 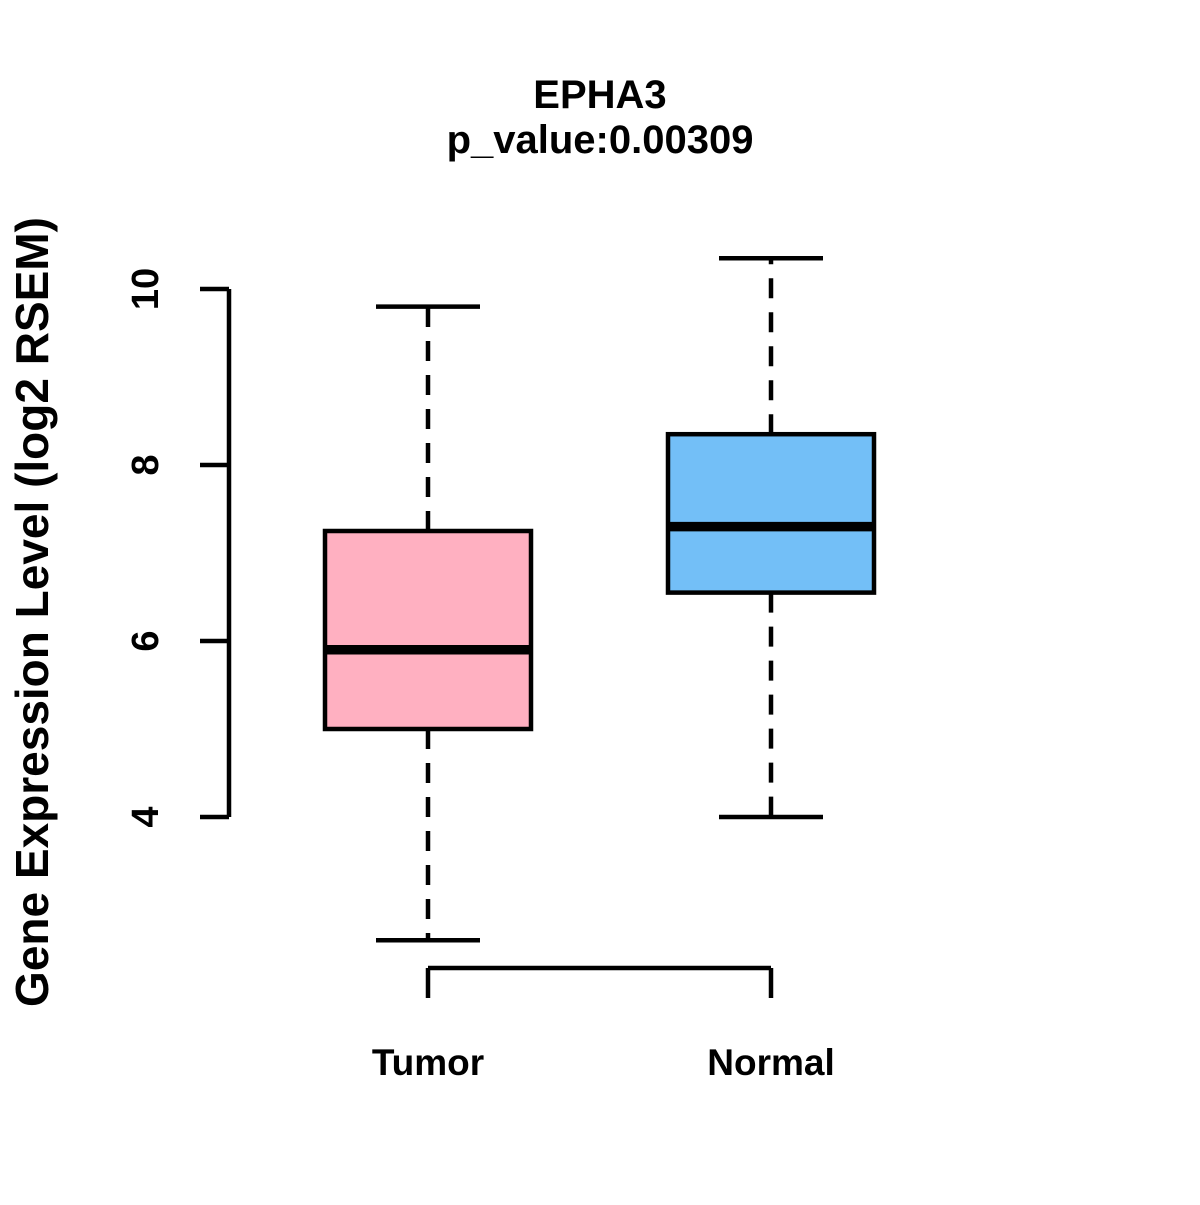 I want to click on y-axis-tick-label: 6, so click(x=146, y=640).